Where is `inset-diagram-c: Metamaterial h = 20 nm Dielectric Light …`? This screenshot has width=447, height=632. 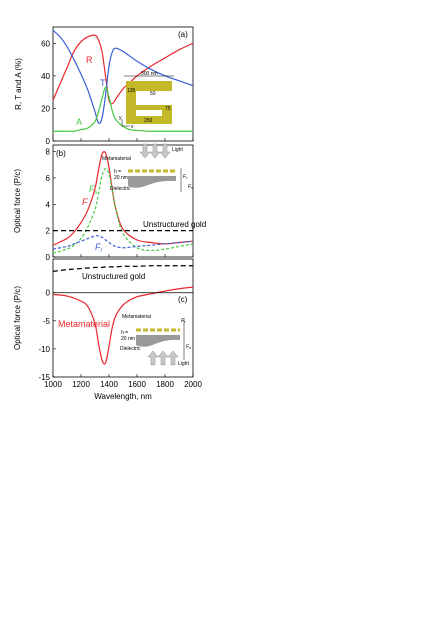
inset-diagram-c: Metamaterial h = 20 nm Dielectric Light … is located at coordinates (155, 340).